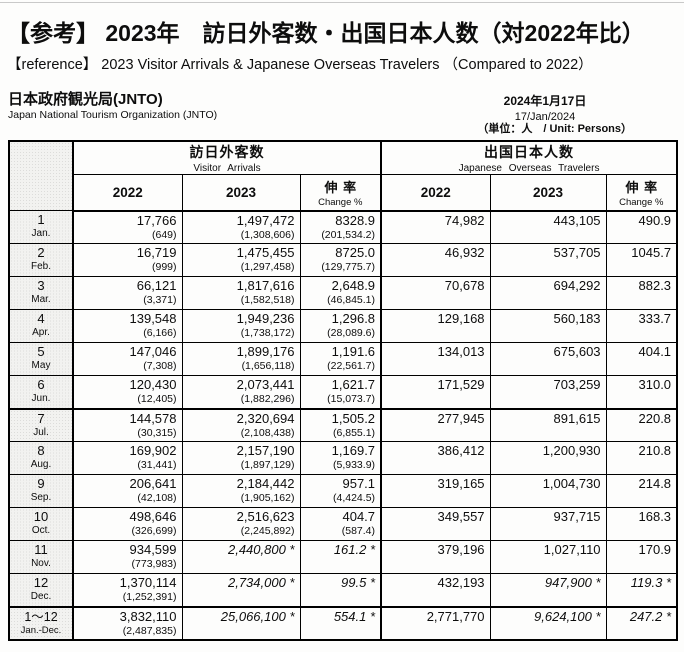 This screenshot has height=652, width=684. What do you see at coordinates (461, 582) in the screenshot?
I see `cell-value: 432,193` at bounding box center [461, 582].